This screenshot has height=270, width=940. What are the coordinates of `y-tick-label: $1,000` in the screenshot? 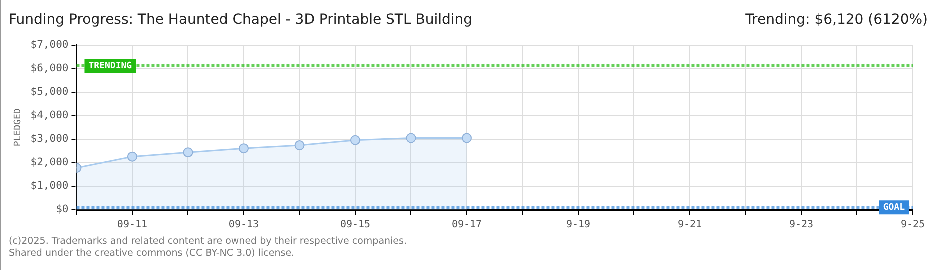 It's located at (49, 186).